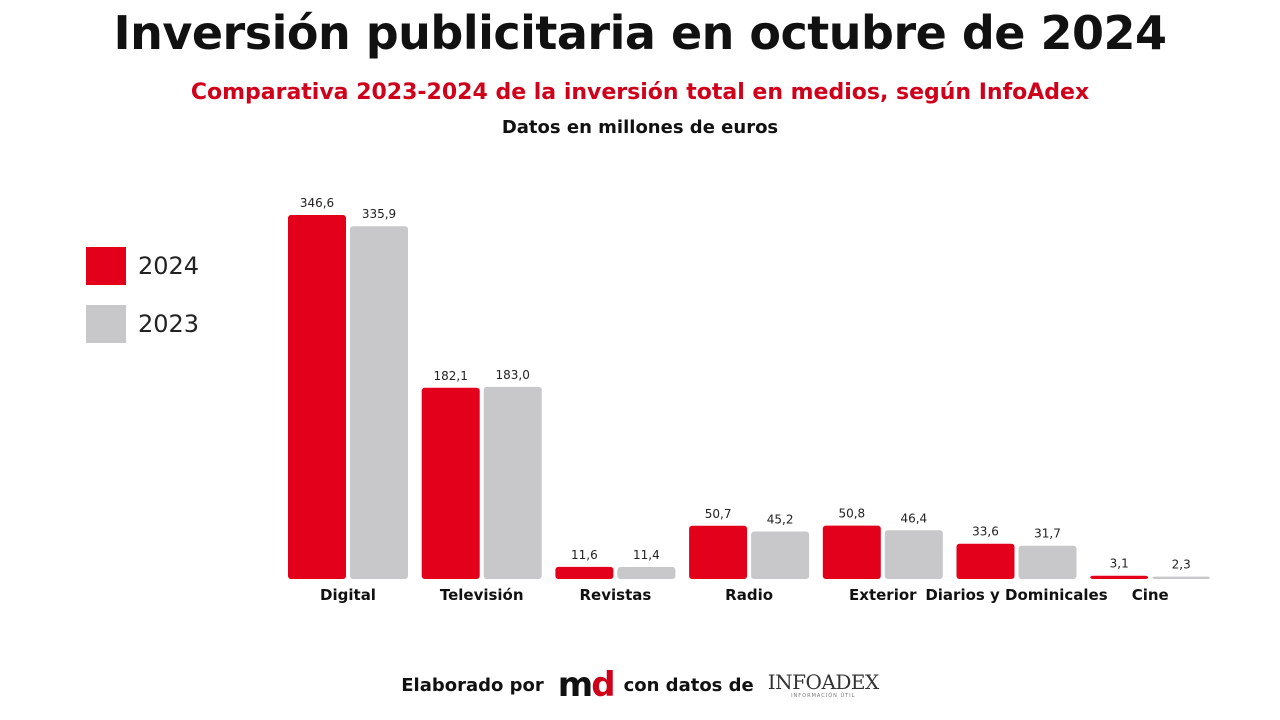  I want to click on bar-diarios-y-dominicales-2023, so click(1047, 562).